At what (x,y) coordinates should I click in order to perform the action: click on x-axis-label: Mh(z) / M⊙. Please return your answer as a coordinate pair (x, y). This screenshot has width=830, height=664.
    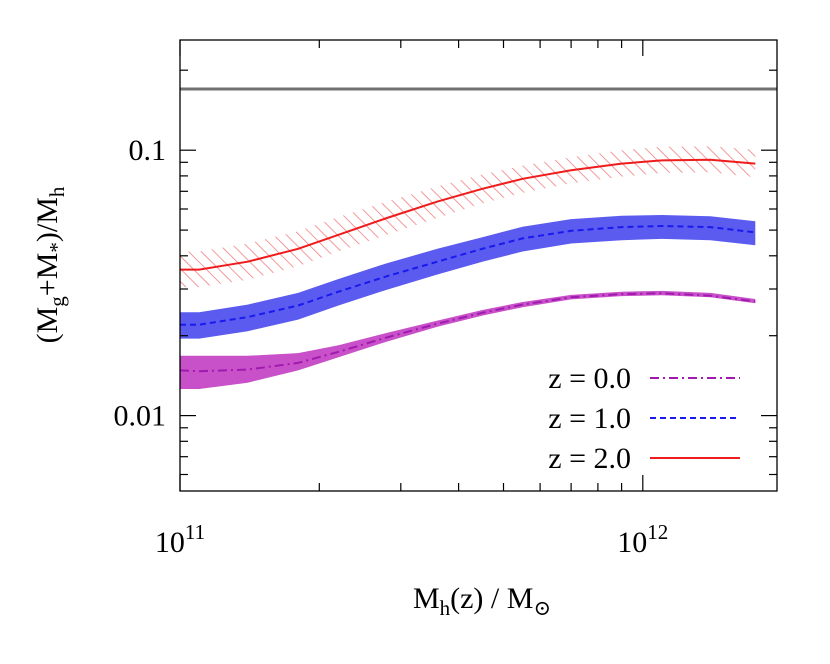
    Looking at the image, I should click on (482, 601).